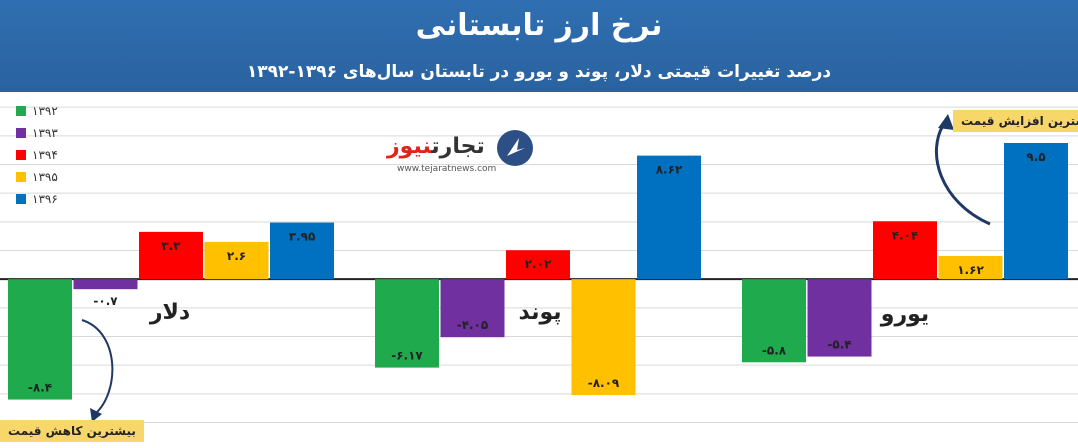 This screenshot has width=1078, height=448. Describe the element at coordinates (409, 146) in the screenshot. I see `logo-name-red: نیوز` at that location.